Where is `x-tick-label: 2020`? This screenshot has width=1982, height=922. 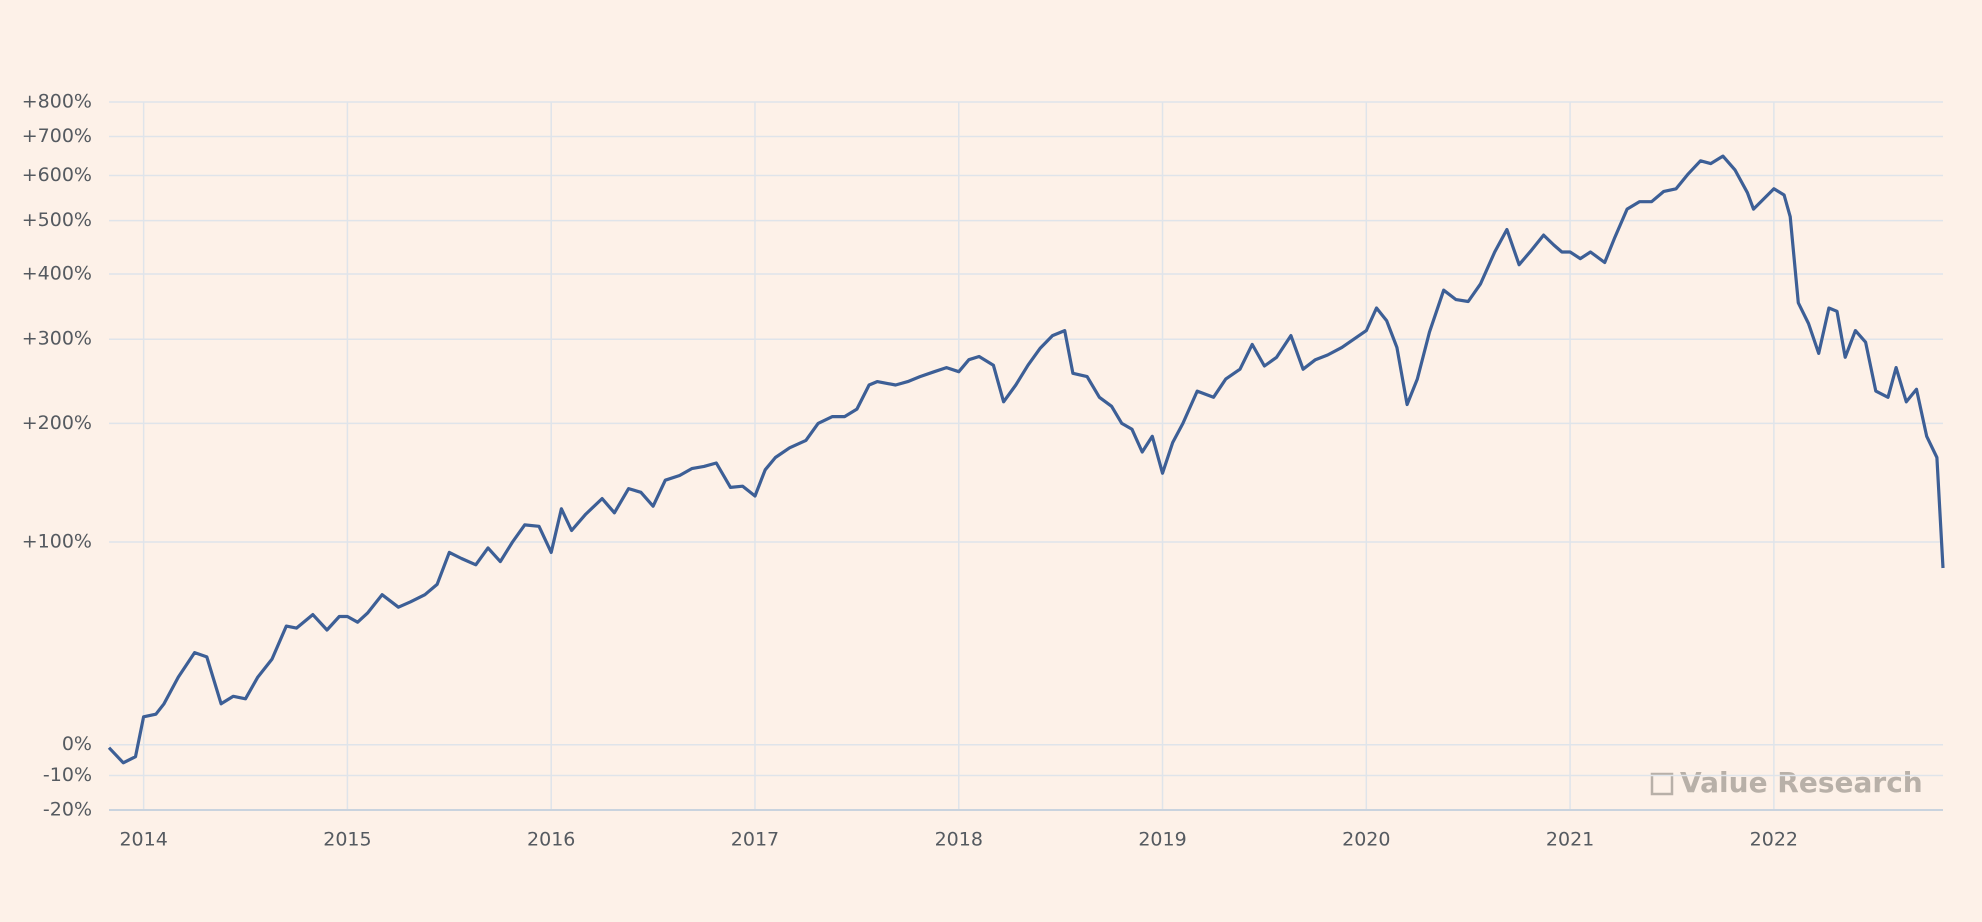
x-tick-label: 2020 is located at coordinates (1366, 840).